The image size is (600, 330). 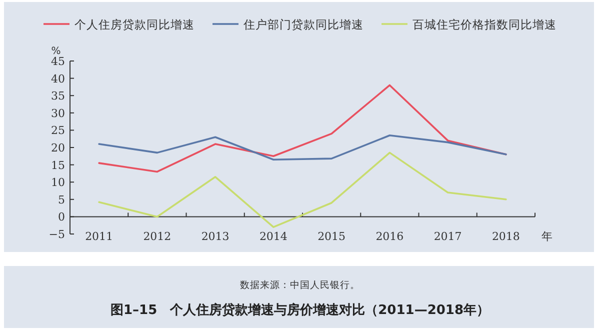 I want to click on x-tick-label: 2016, so click(x=390, y=236).